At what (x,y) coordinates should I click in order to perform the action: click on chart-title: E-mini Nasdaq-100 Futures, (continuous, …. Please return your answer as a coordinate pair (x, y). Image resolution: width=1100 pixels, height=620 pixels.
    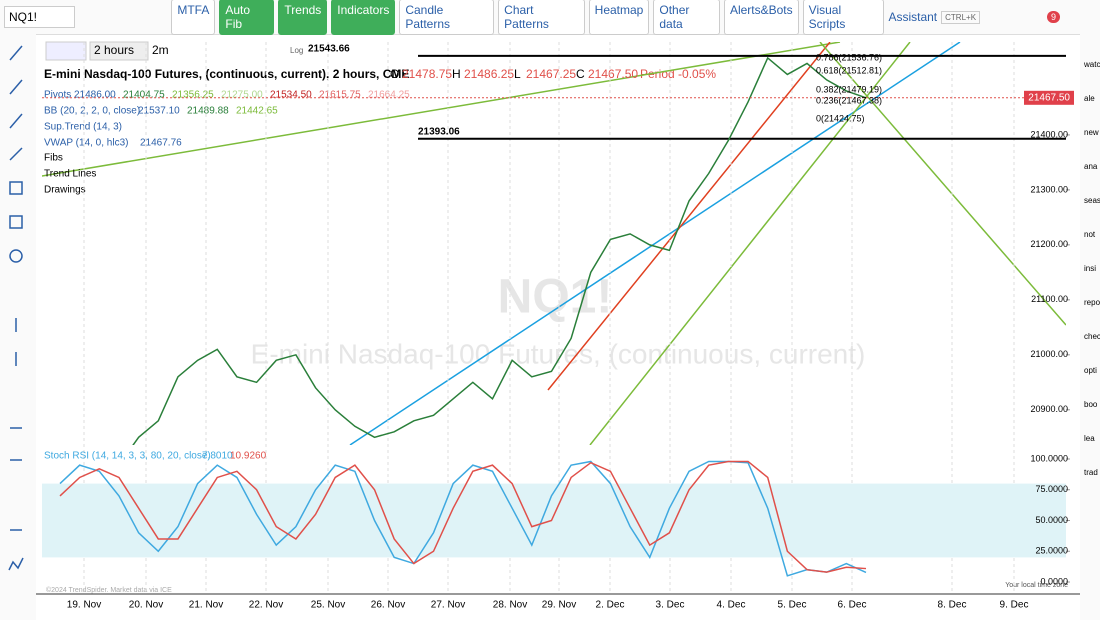
    Looking at the image, I should click on (226, 74).